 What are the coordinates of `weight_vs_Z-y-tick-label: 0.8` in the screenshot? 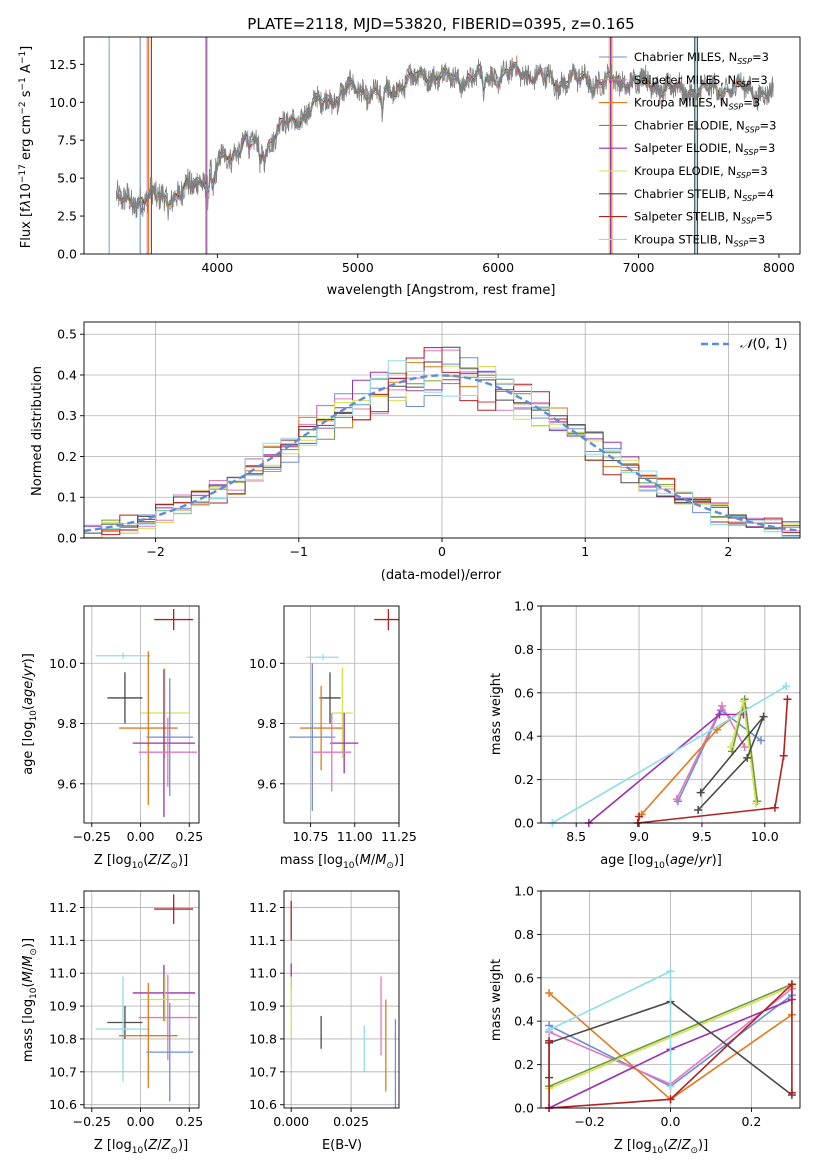 It's located at (524, 934).